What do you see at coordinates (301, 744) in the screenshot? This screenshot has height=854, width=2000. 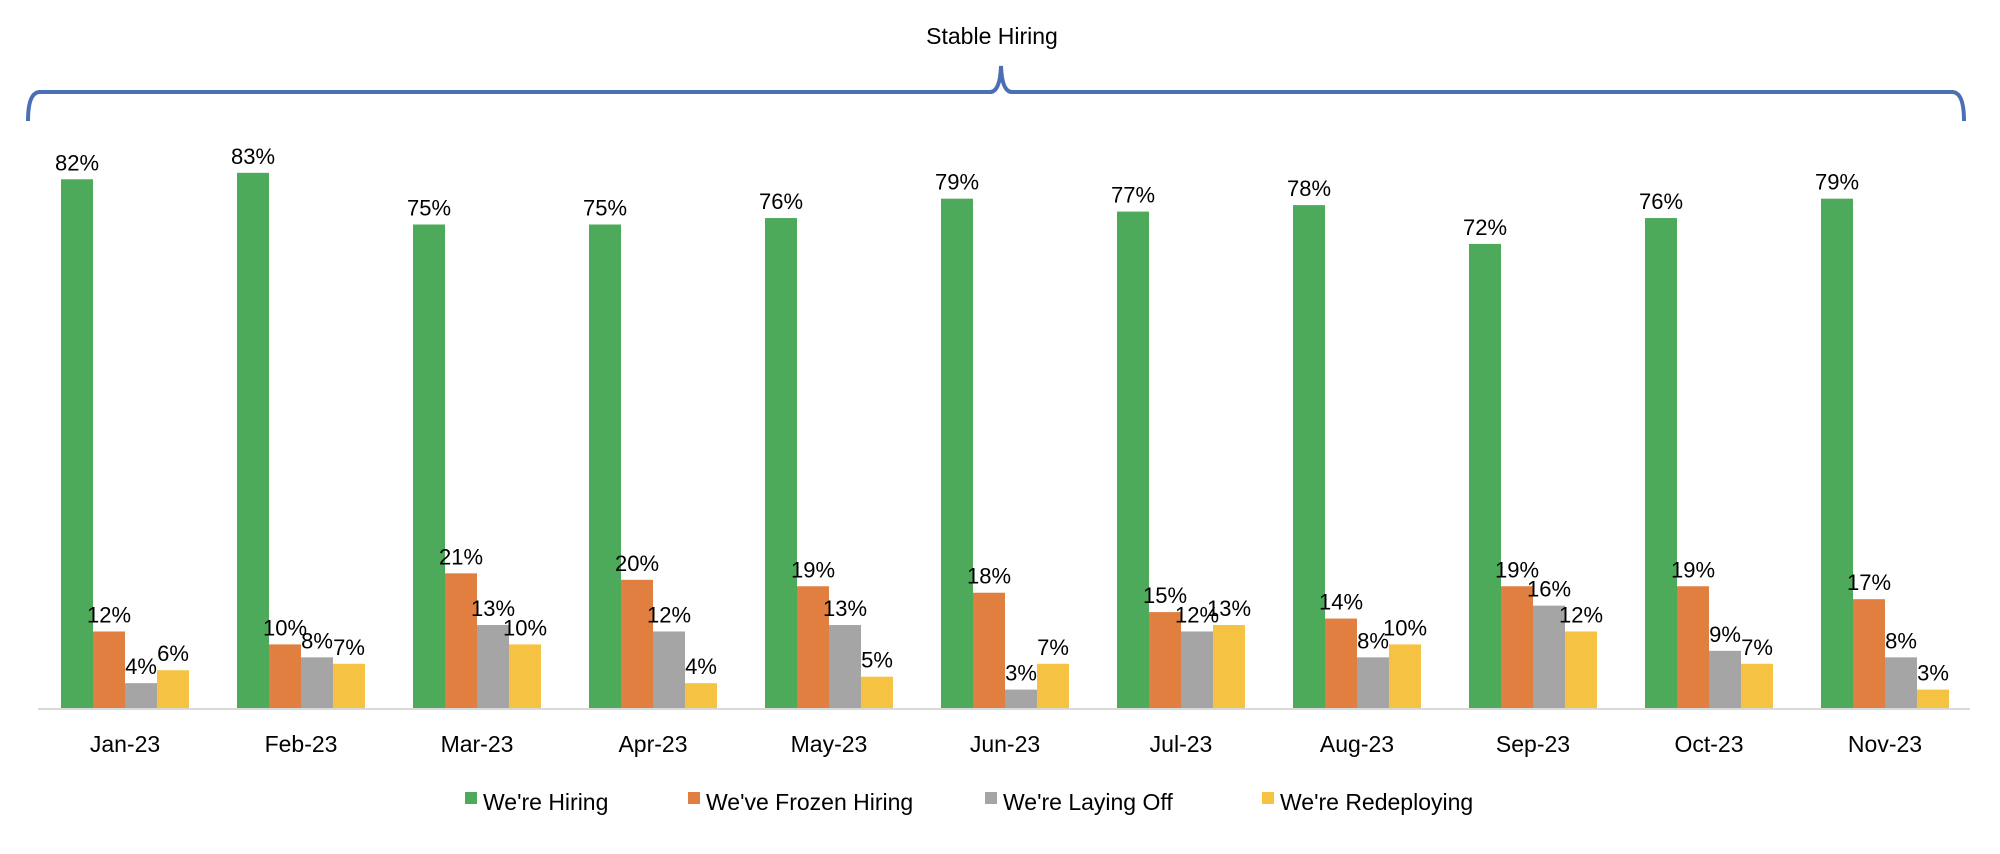 I see `x-tick-label: Feb-23` at bounding box center [301, 744].